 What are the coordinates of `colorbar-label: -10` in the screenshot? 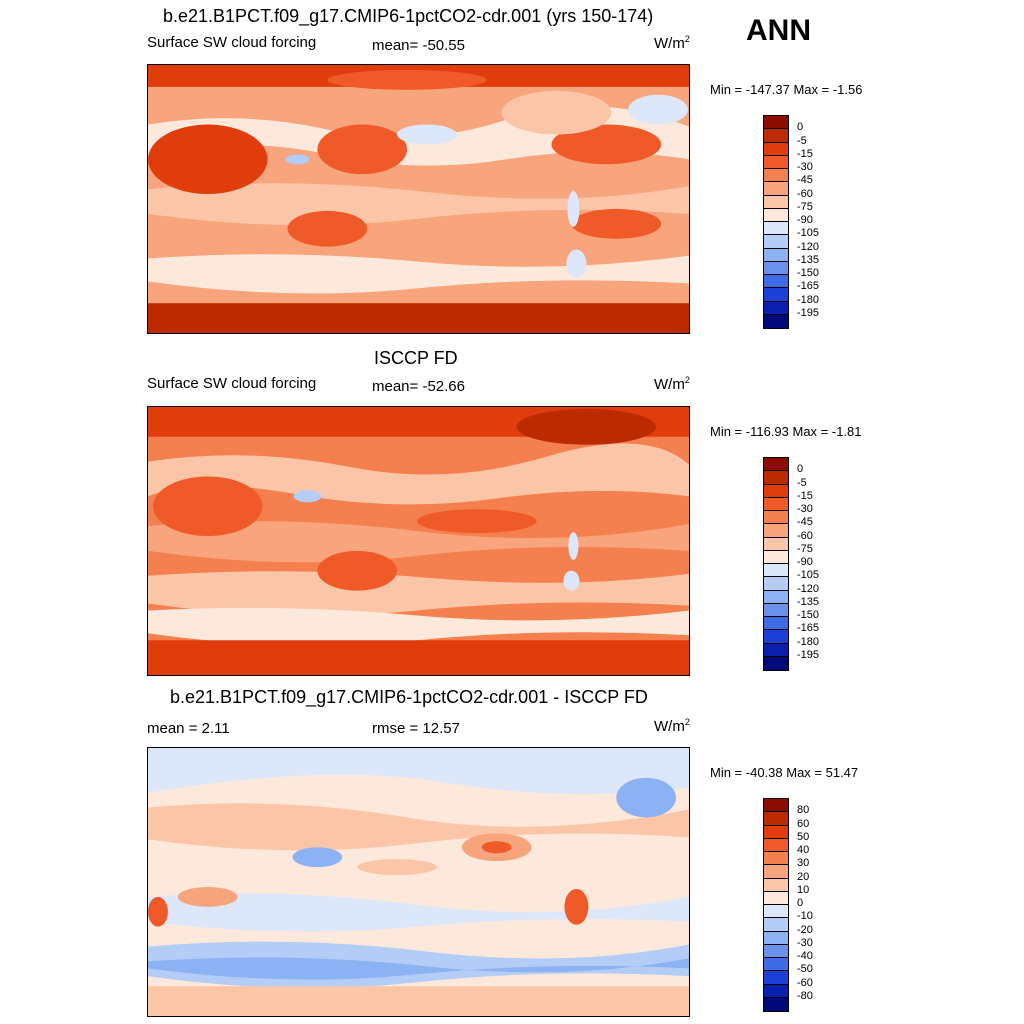 It's located at (805, 916).